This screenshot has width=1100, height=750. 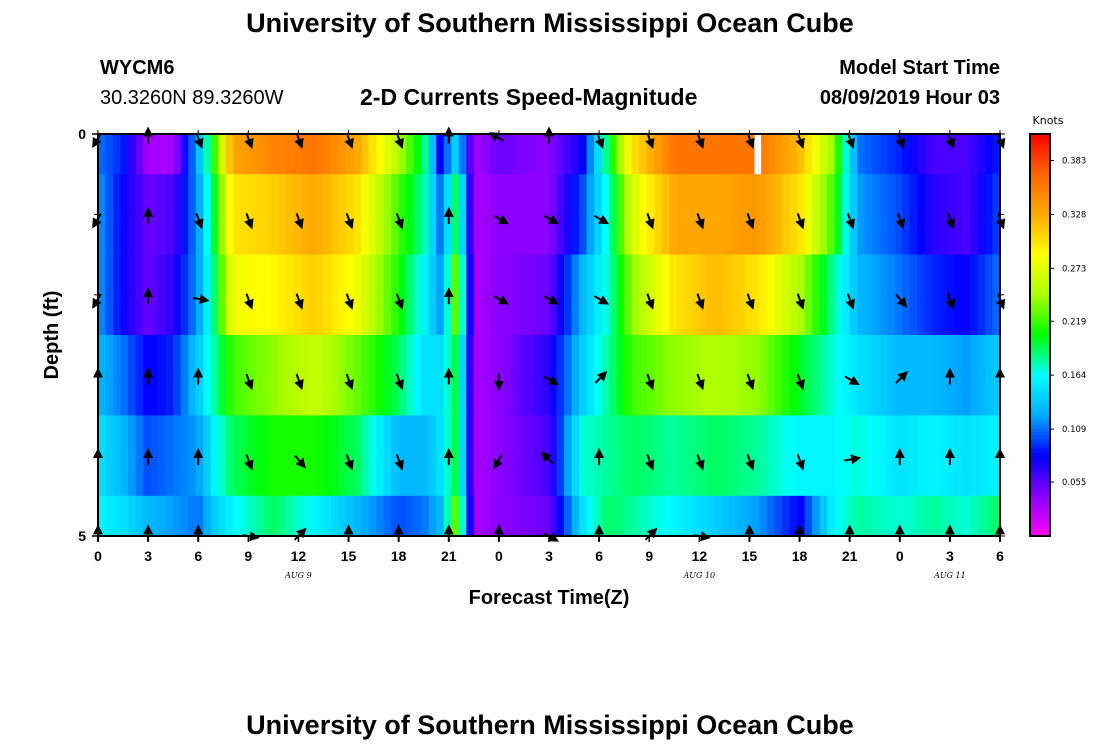 I want to click on x-tick-label: 21, so click(x=850, y=556).